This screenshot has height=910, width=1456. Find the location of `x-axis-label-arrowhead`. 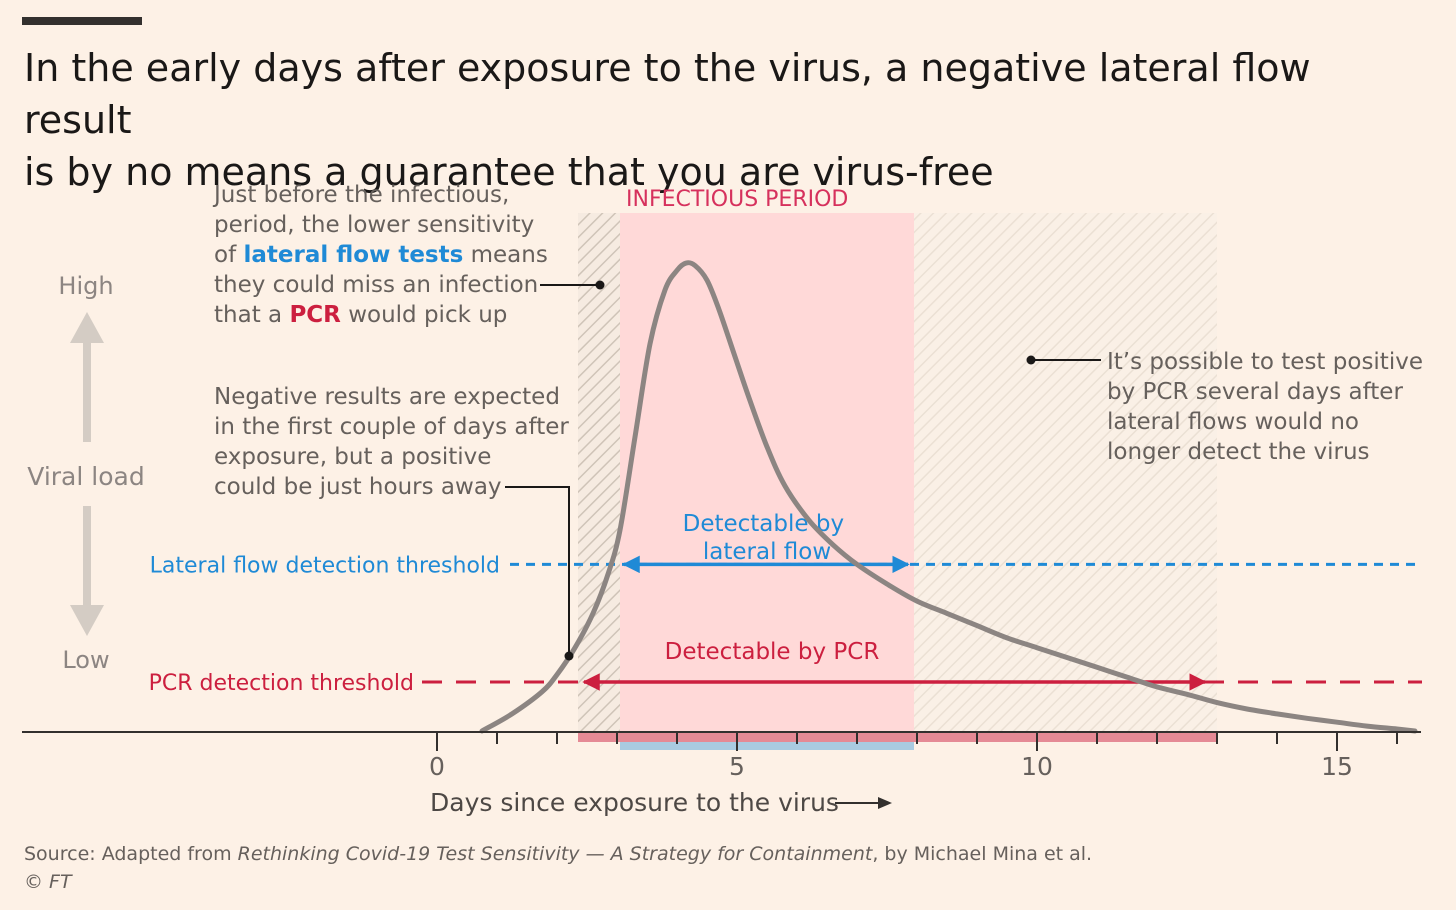

x-axis-label-arrowhead is located at coordinates (885, 803).